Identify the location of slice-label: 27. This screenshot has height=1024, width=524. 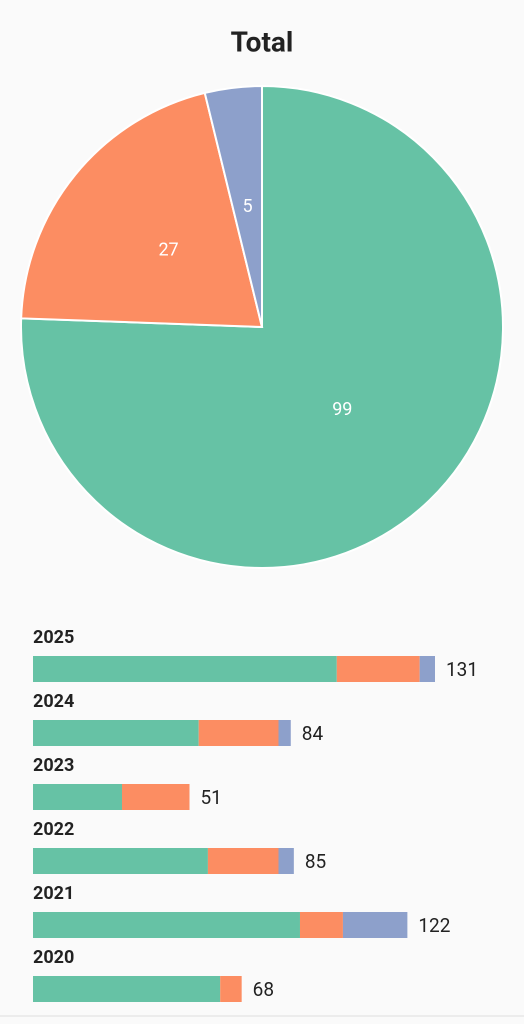
(168, 250).